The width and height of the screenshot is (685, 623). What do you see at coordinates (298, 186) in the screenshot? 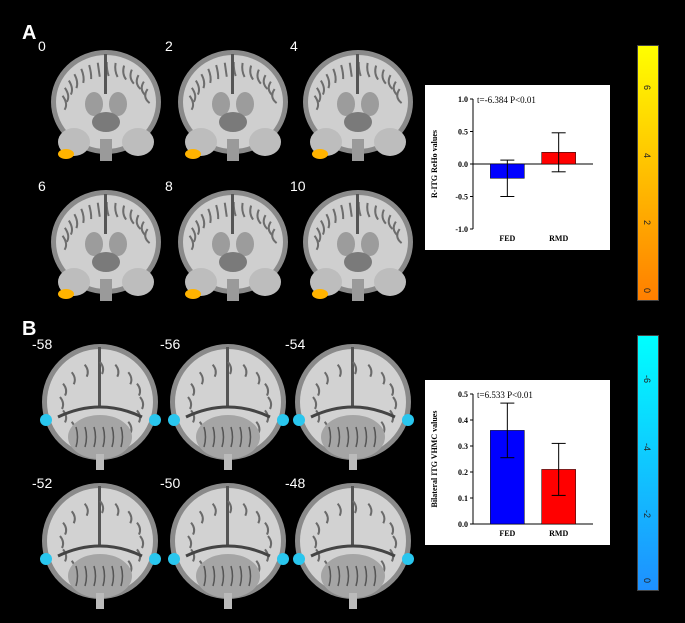
I see `slice-label: 10` at bounding box center [298, 186].